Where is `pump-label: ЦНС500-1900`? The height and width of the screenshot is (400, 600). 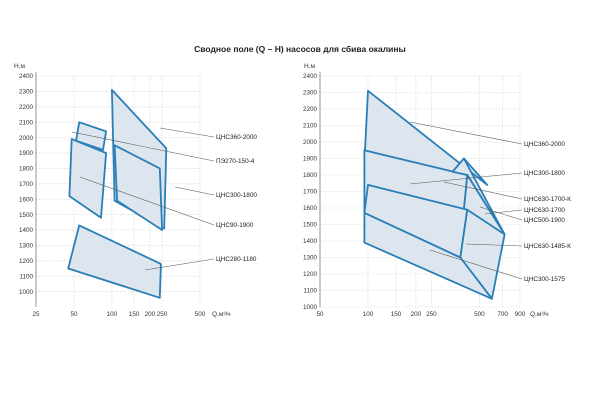 pump-label: ЦНС500-1900 is located at coordinates (544, 220).